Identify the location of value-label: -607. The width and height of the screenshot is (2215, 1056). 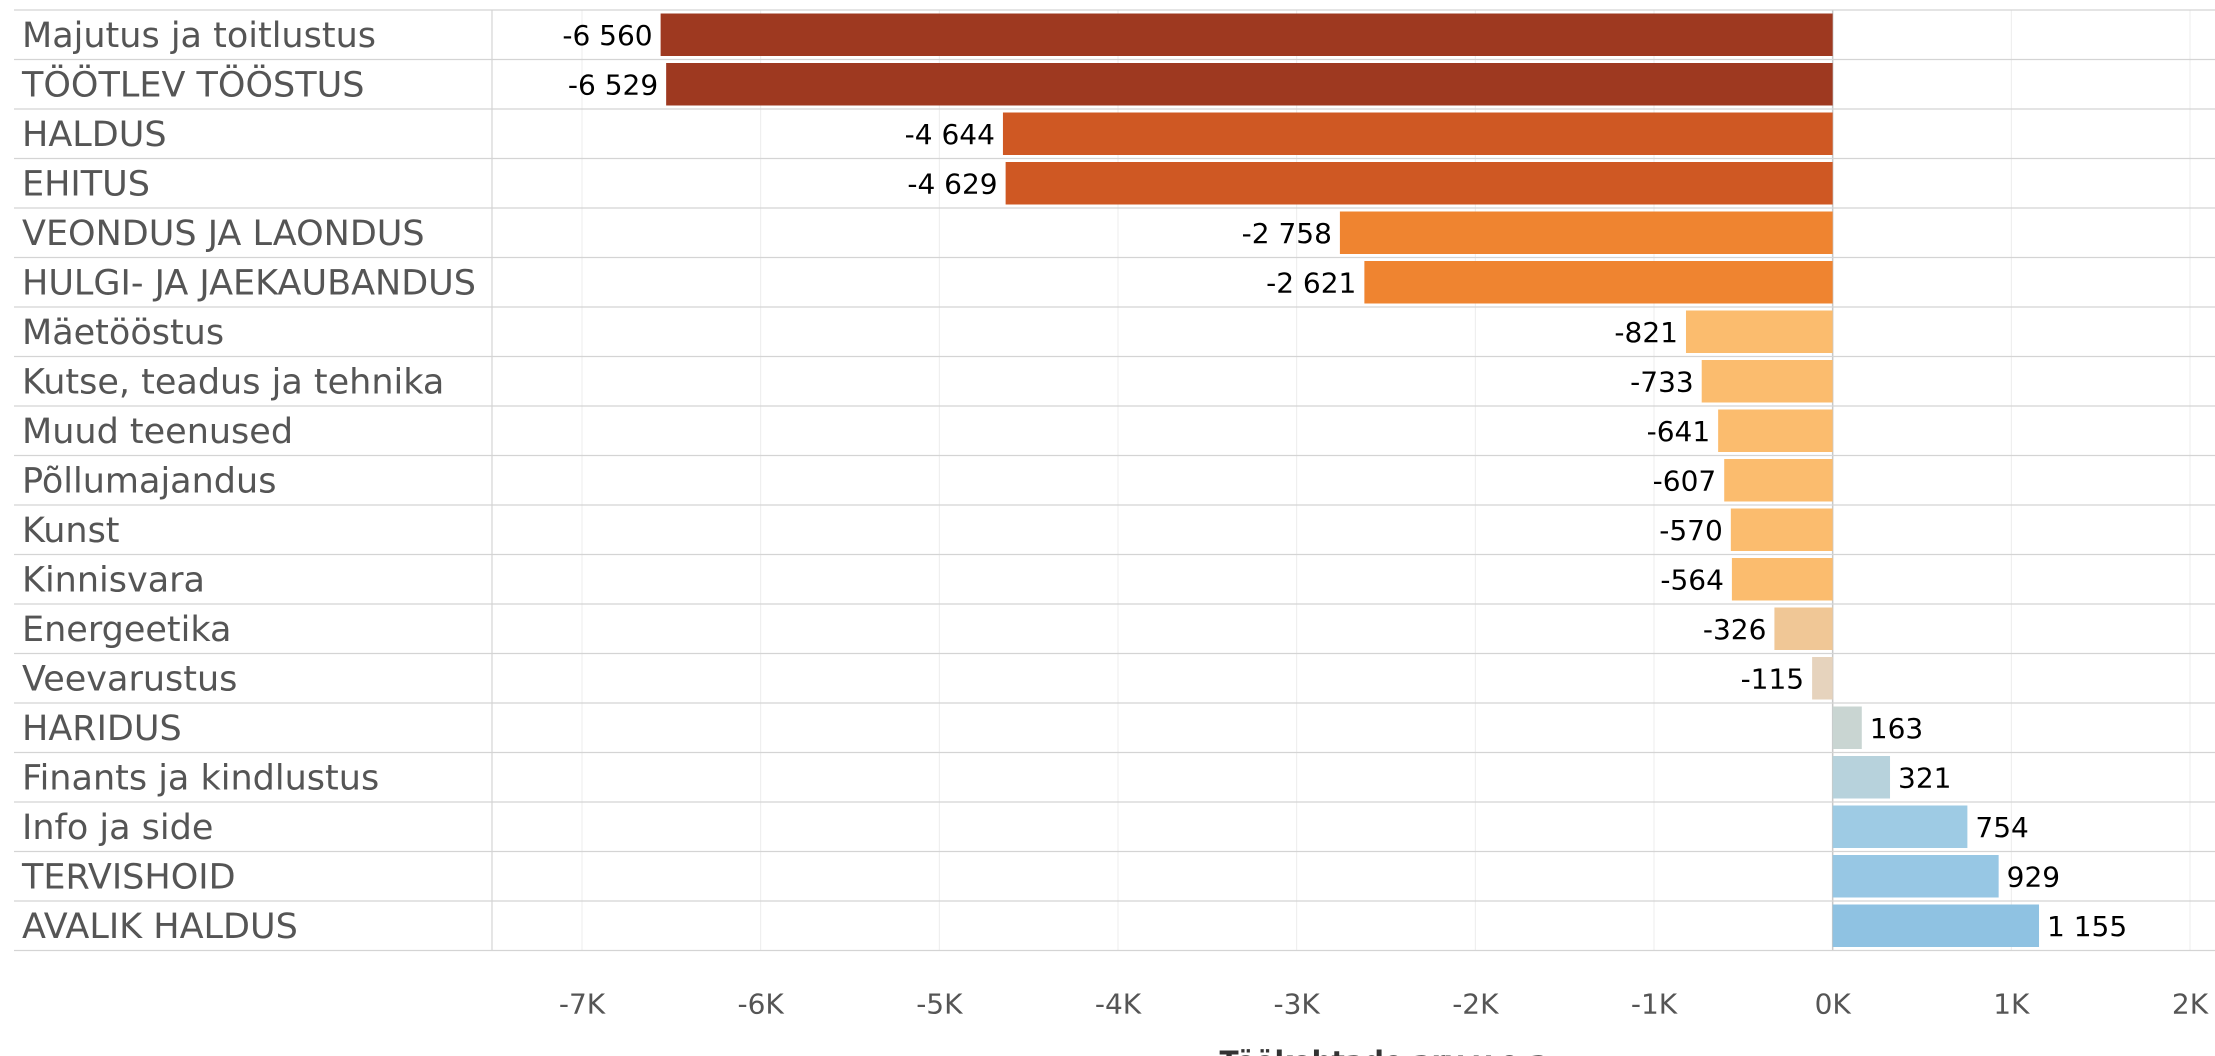
(1685, 480).